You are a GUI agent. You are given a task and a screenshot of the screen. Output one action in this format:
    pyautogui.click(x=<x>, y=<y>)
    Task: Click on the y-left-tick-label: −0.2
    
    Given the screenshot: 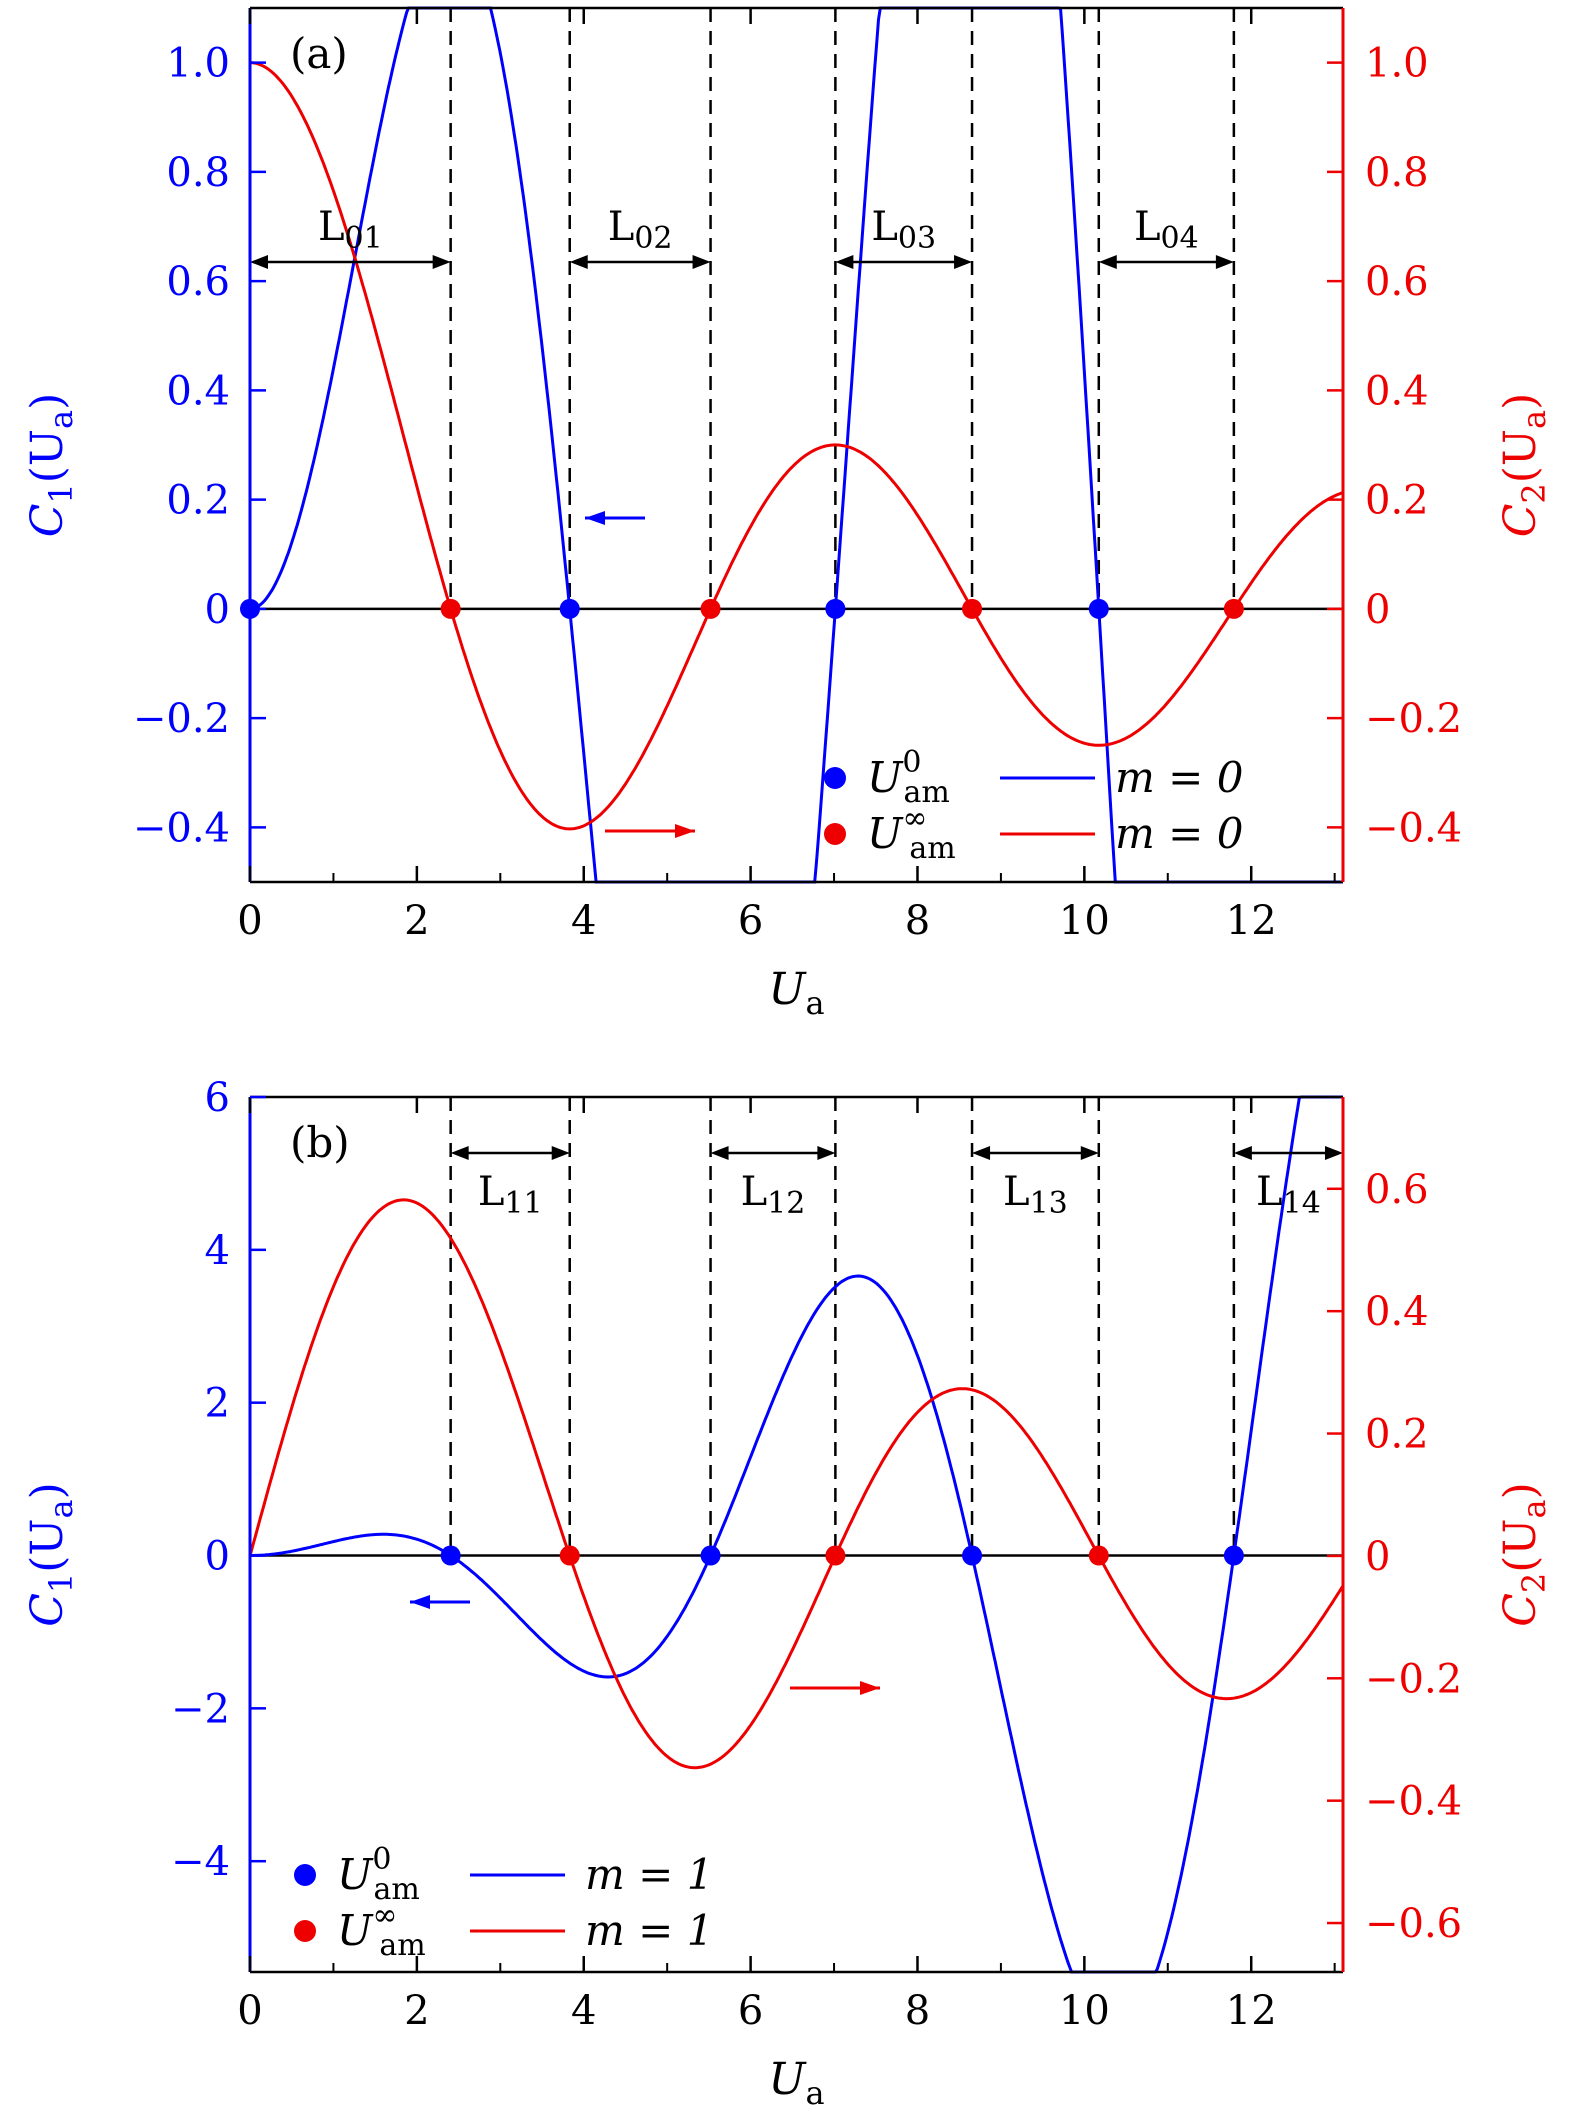 What is the action you would take?
    pyautogui.click(x=181, y=719)
    